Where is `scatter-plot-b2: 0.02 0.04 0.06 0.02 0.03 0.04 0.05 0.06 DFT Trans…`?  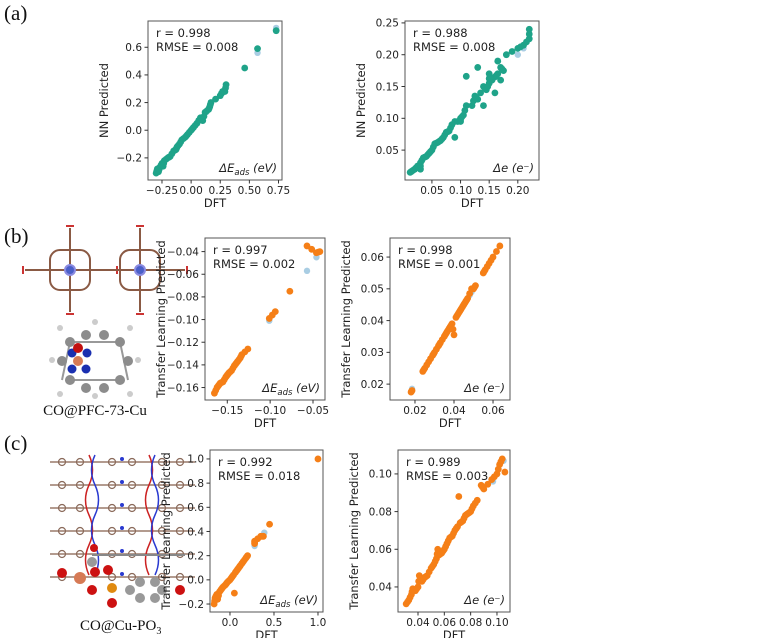 scatter-plot-b2: 0.02 0.04 0.06 0.02 0.03 0.04 0.05 0.06 DFT Trans… is located at coordinates (425, 333).